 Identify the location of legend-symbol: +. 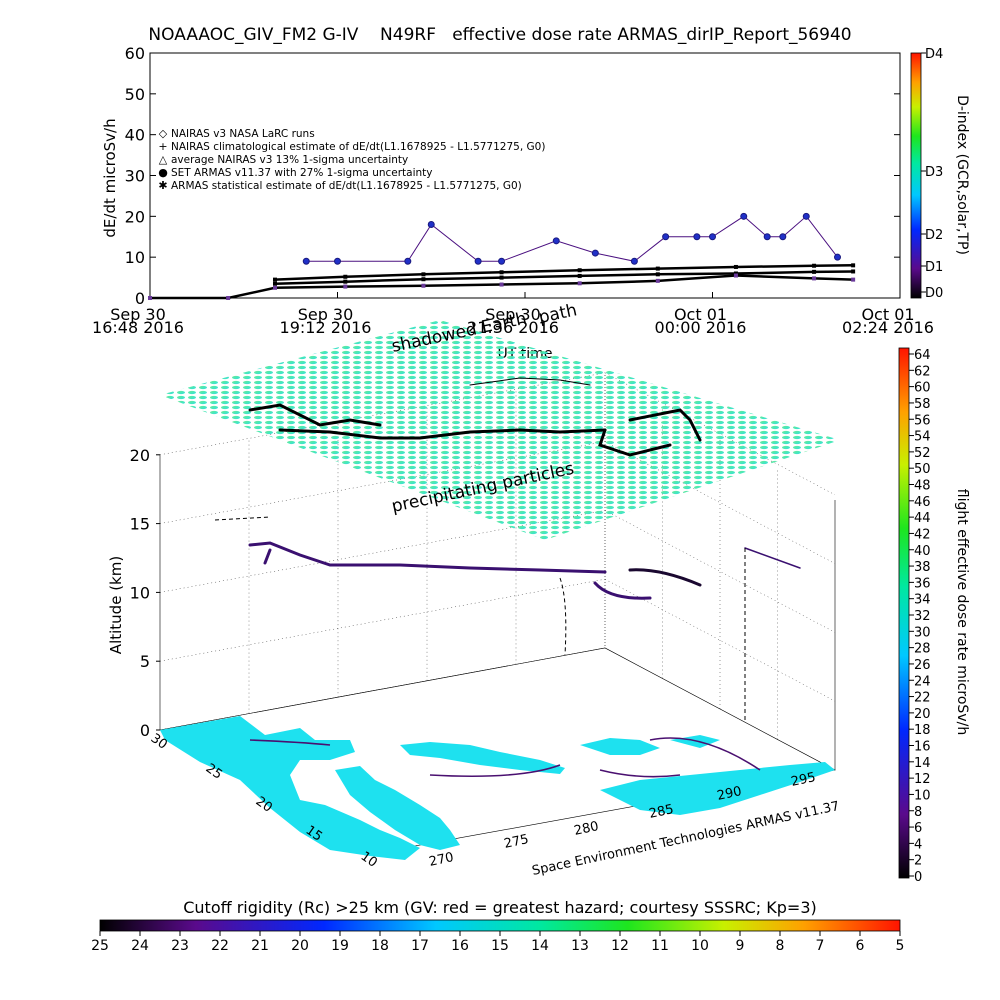
(162, 146).